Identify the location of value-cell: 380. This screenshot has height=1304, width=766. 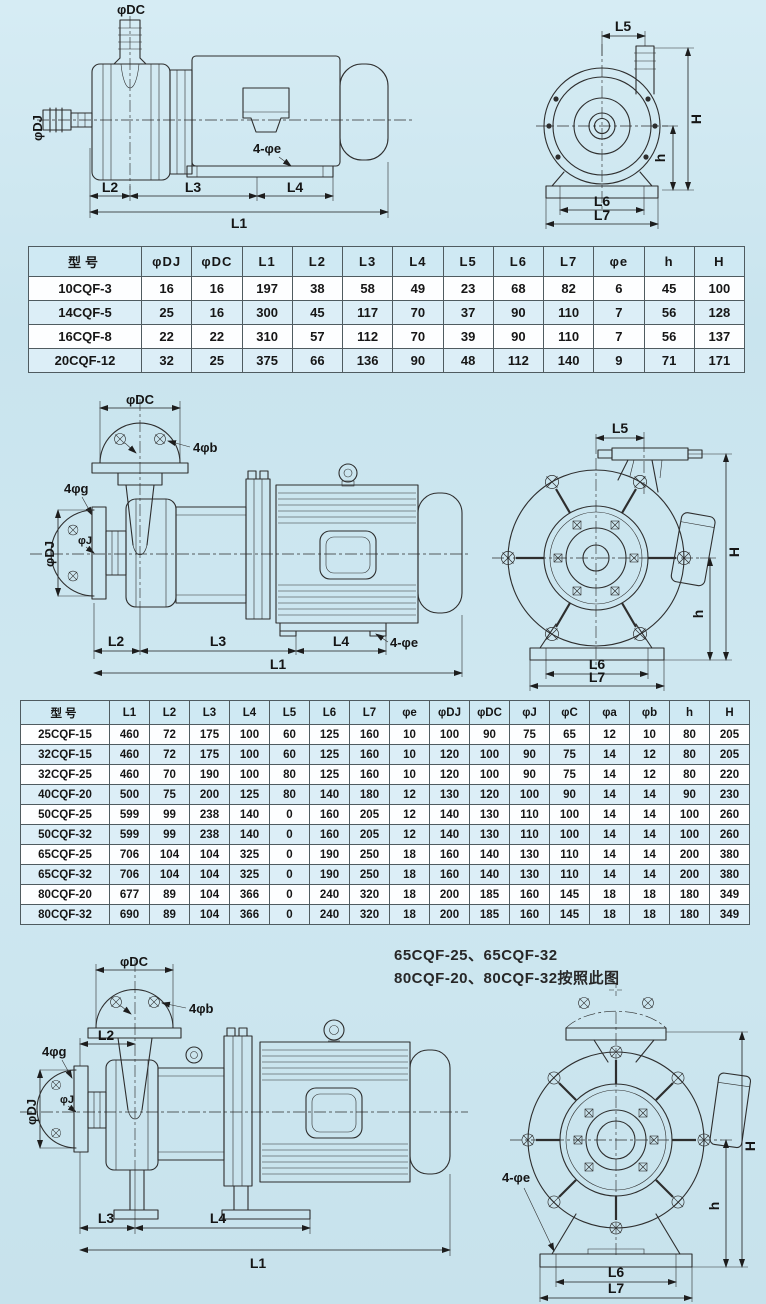
(729, 854).